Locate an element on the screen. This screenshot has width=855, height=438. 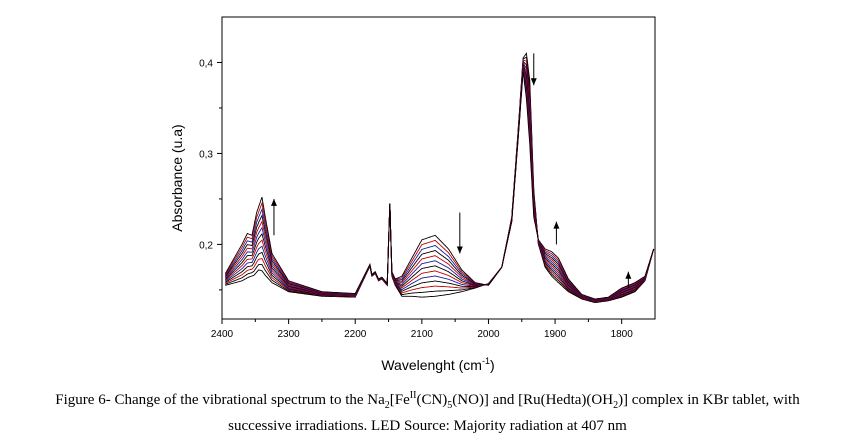
x-tick-label: 2100 is located at coordinates (422, 334).